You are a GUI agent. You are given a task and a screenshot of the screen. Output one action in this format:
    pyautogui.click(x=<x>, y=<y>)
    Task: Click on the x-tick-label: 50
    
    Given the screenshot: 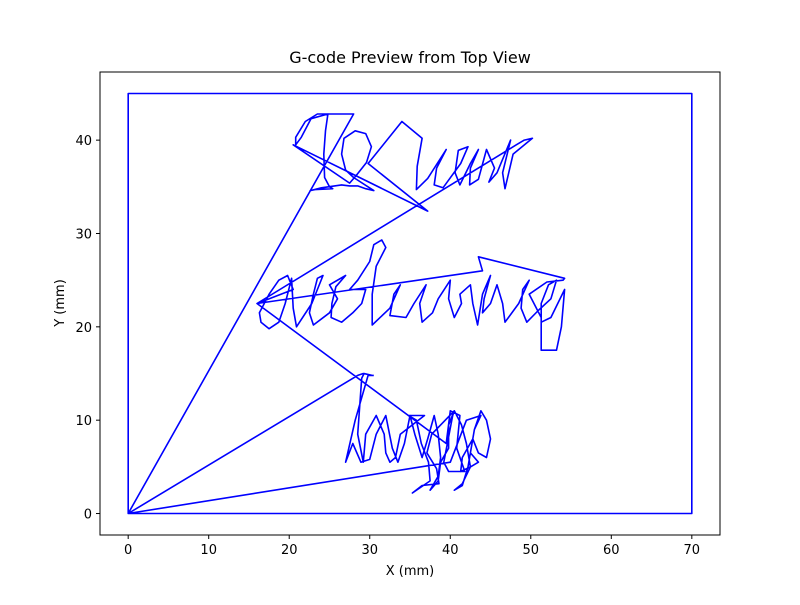 What is the action you would take?
    pyautogui.click(x=531, y=550)
    